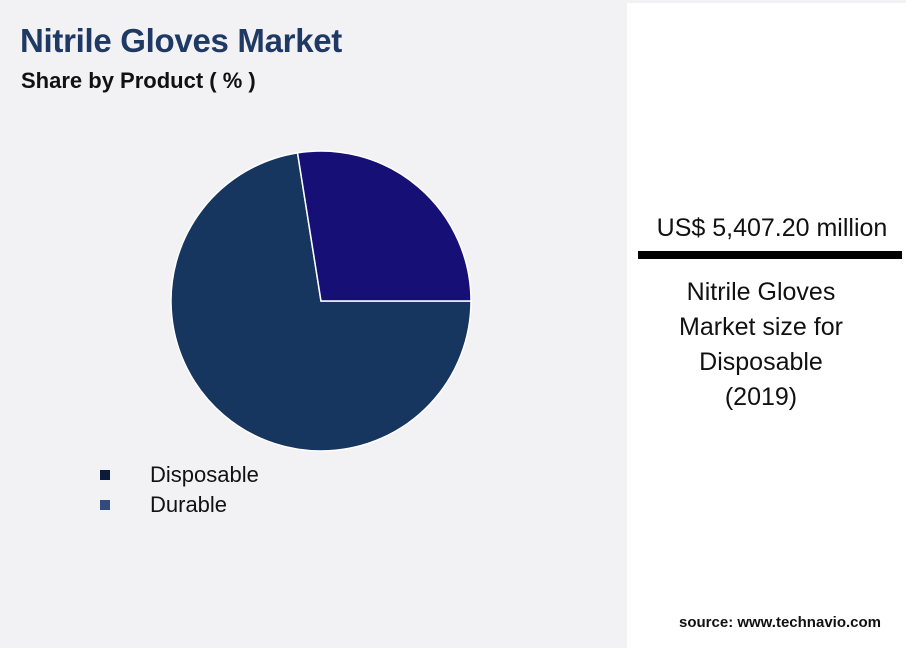 Image resolution: width=906 pixels, height=648 pixels. I want to click on legend-item-durable: Durable, so click(179, 505).